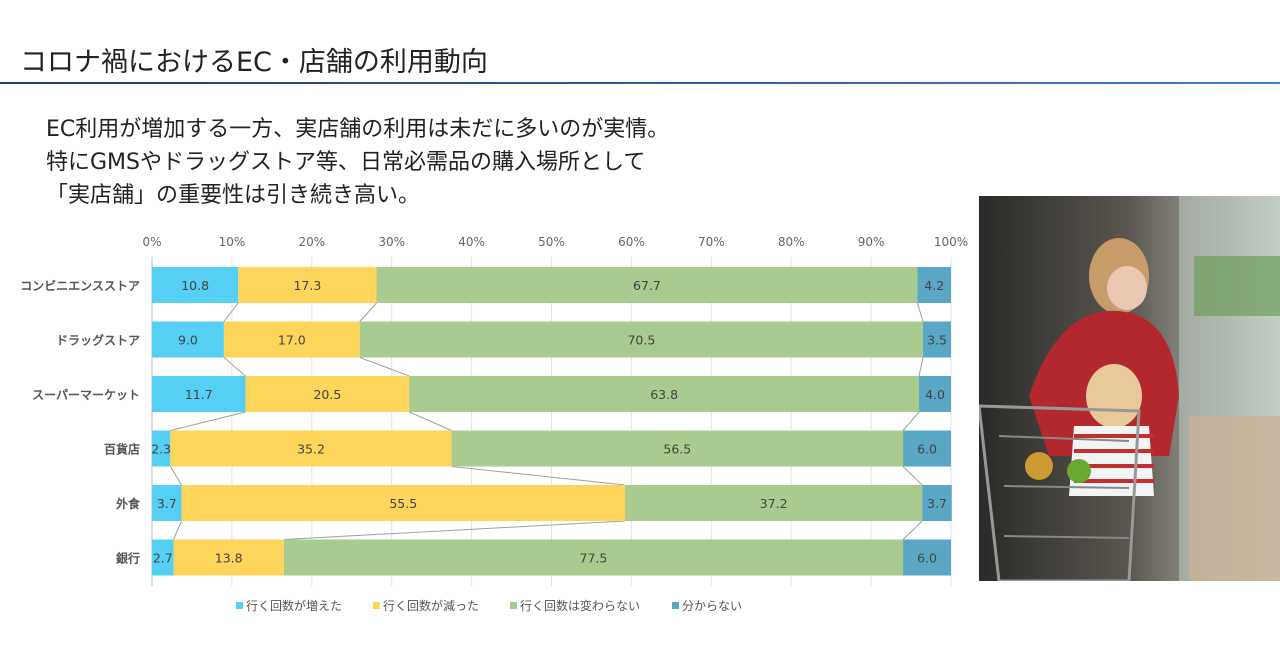 This screenshot has width=1280, height=668. I want to click on data-label: 13.8, so click(229, 558).